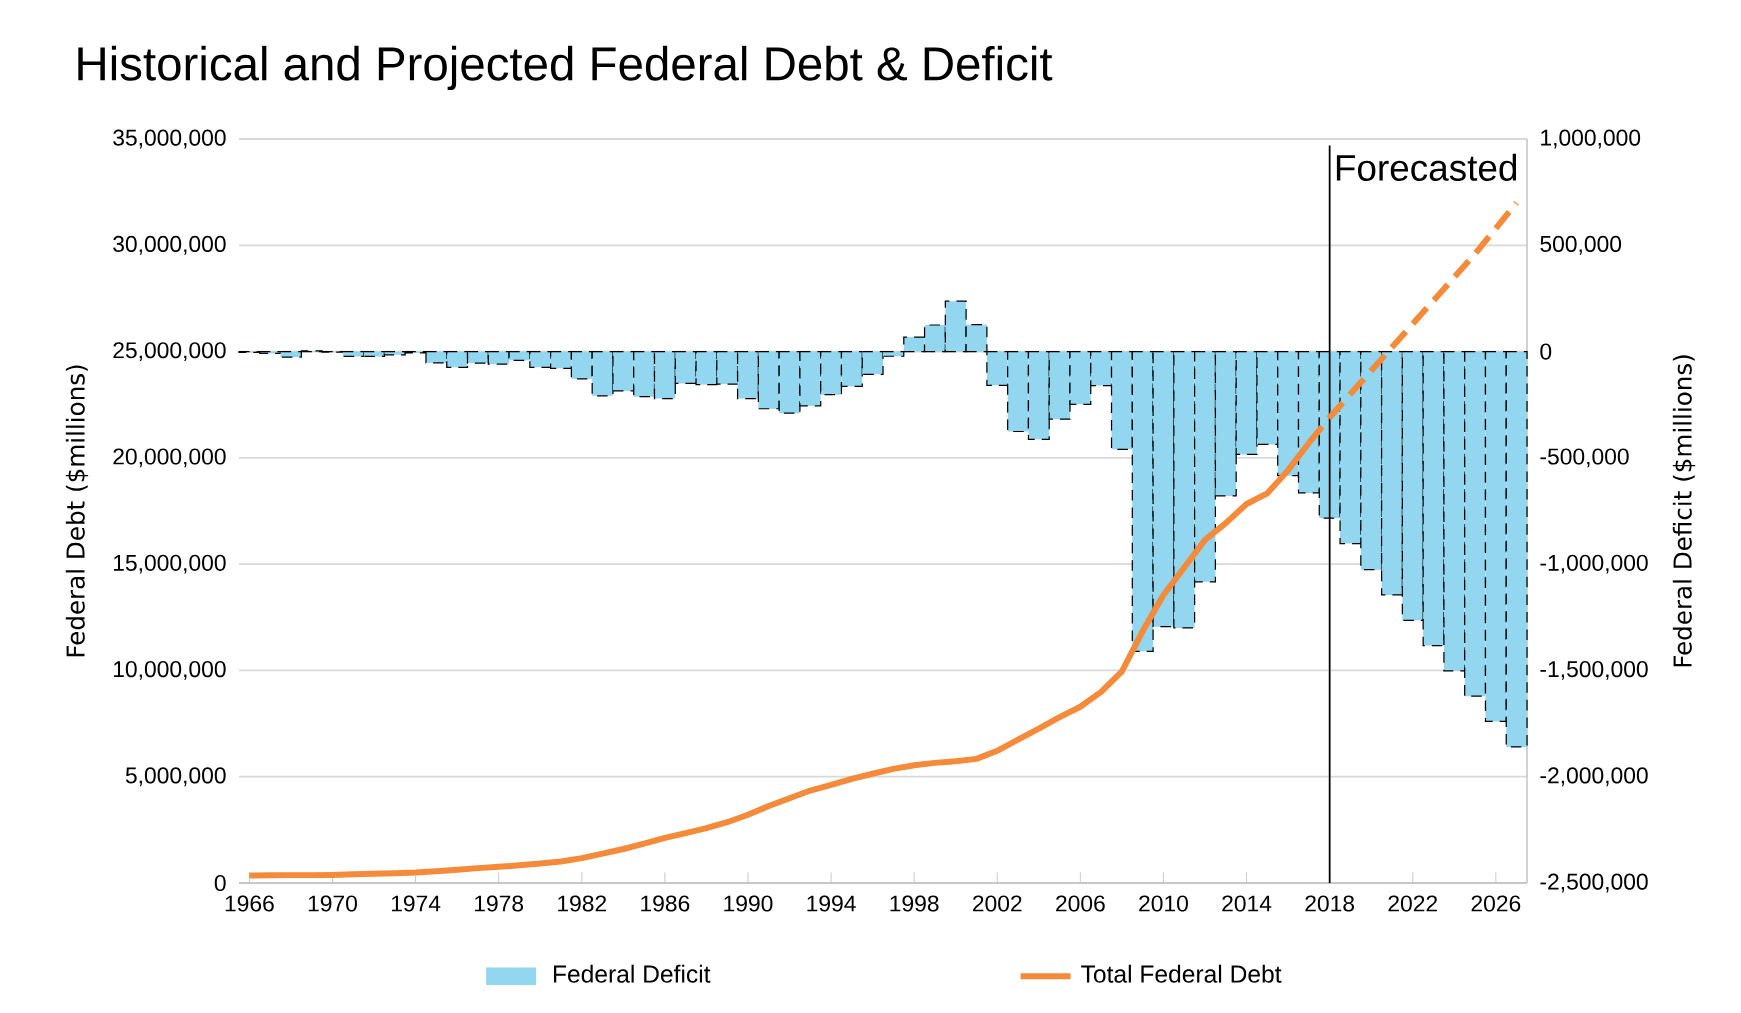 This screenshot has width=1741, height=1013. Describe the element at coordinates (831, 903) in the screenshot. I see `x-tick-label: 1994` at that location.